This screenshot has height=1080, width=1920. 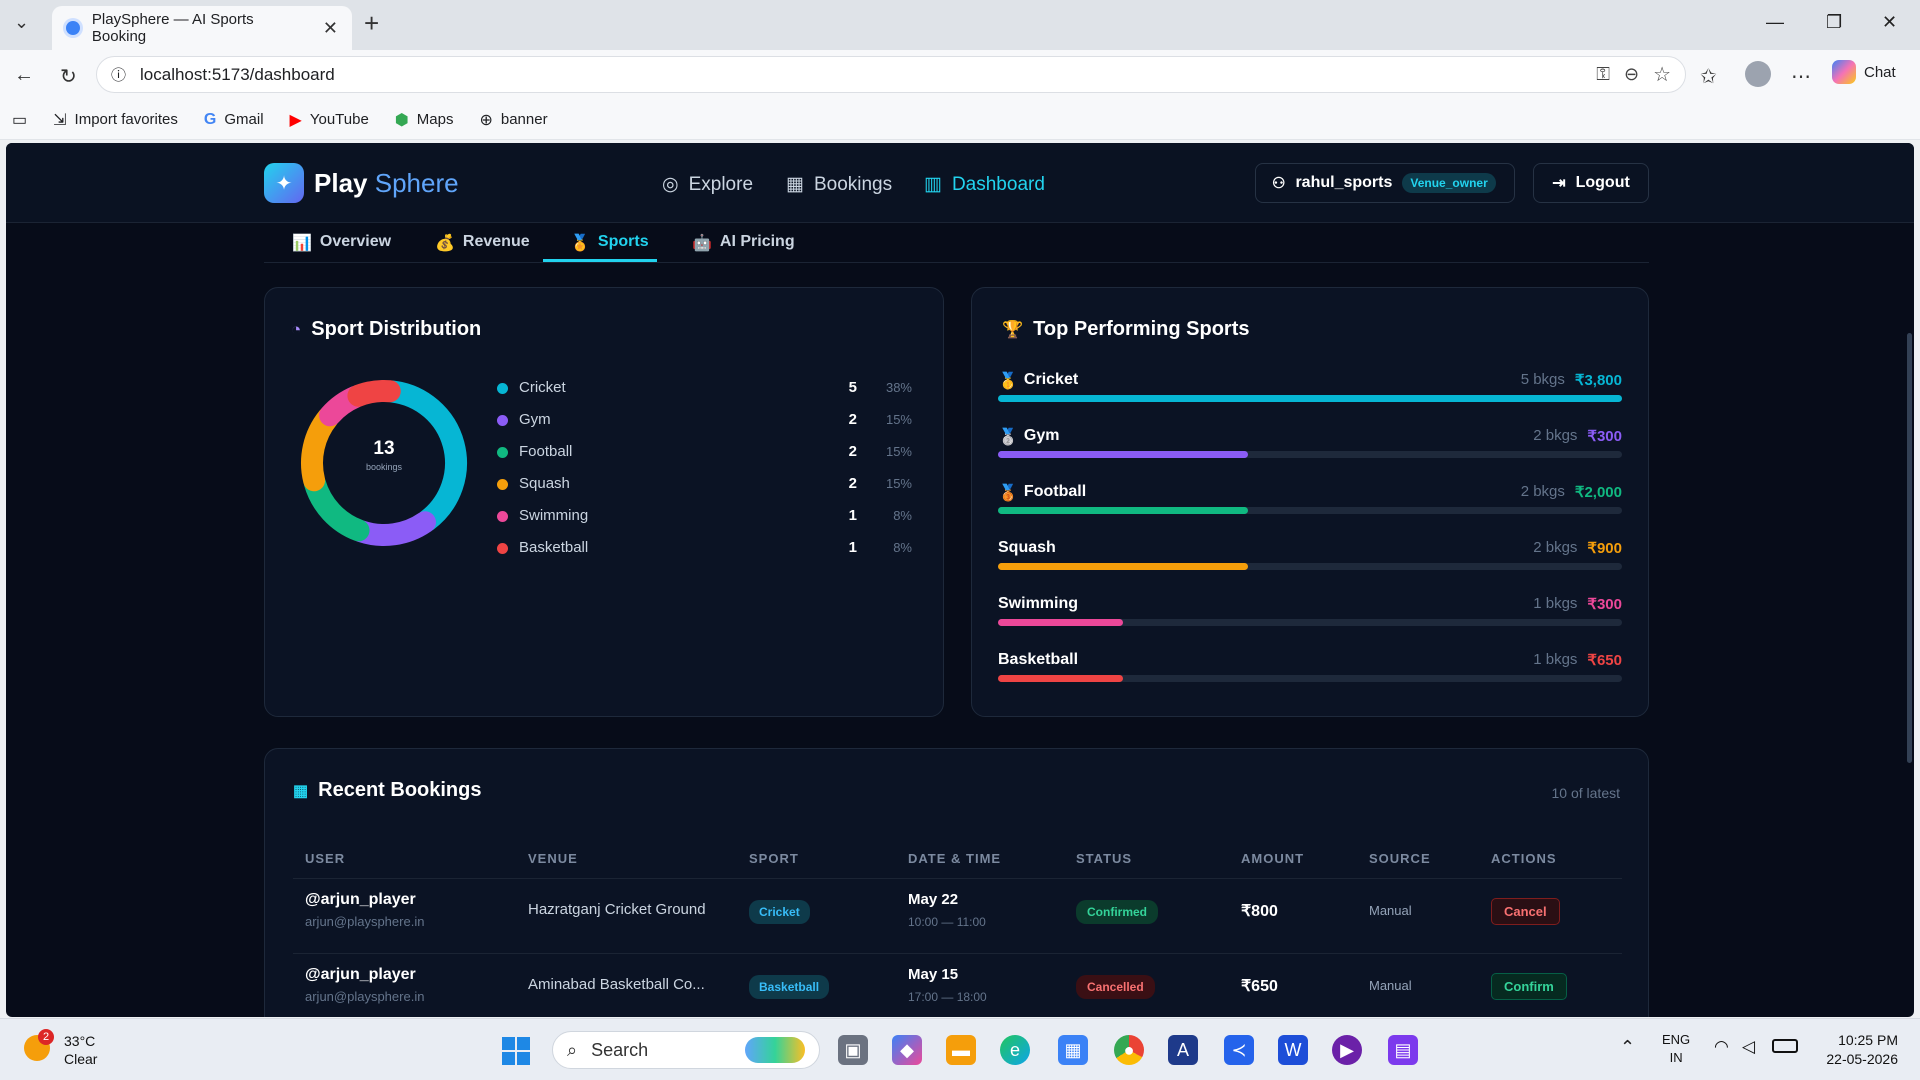 I want to click on logout-button: ⇥ Logout, so click(x=1591, y=183).